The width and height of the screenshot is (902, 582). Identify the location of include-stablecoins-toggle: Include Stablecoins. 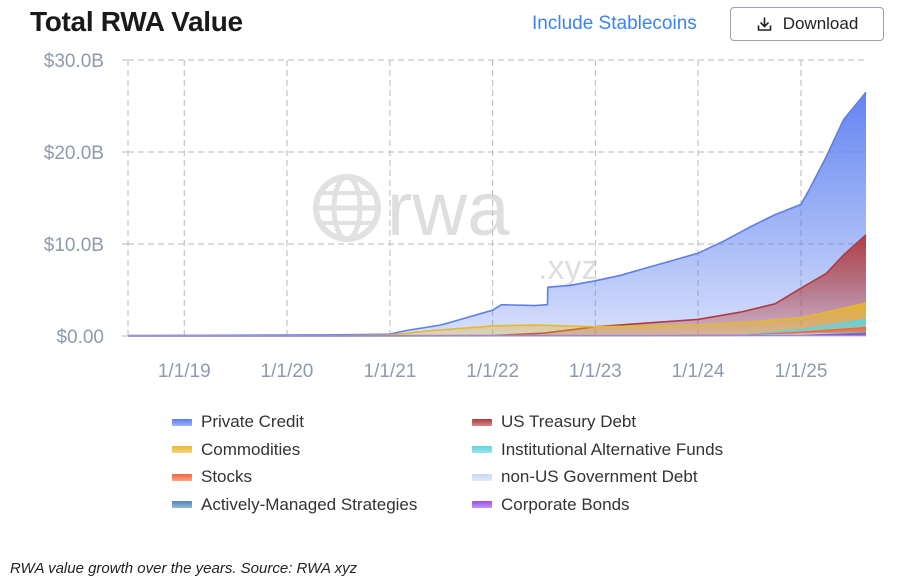
(614, 23).